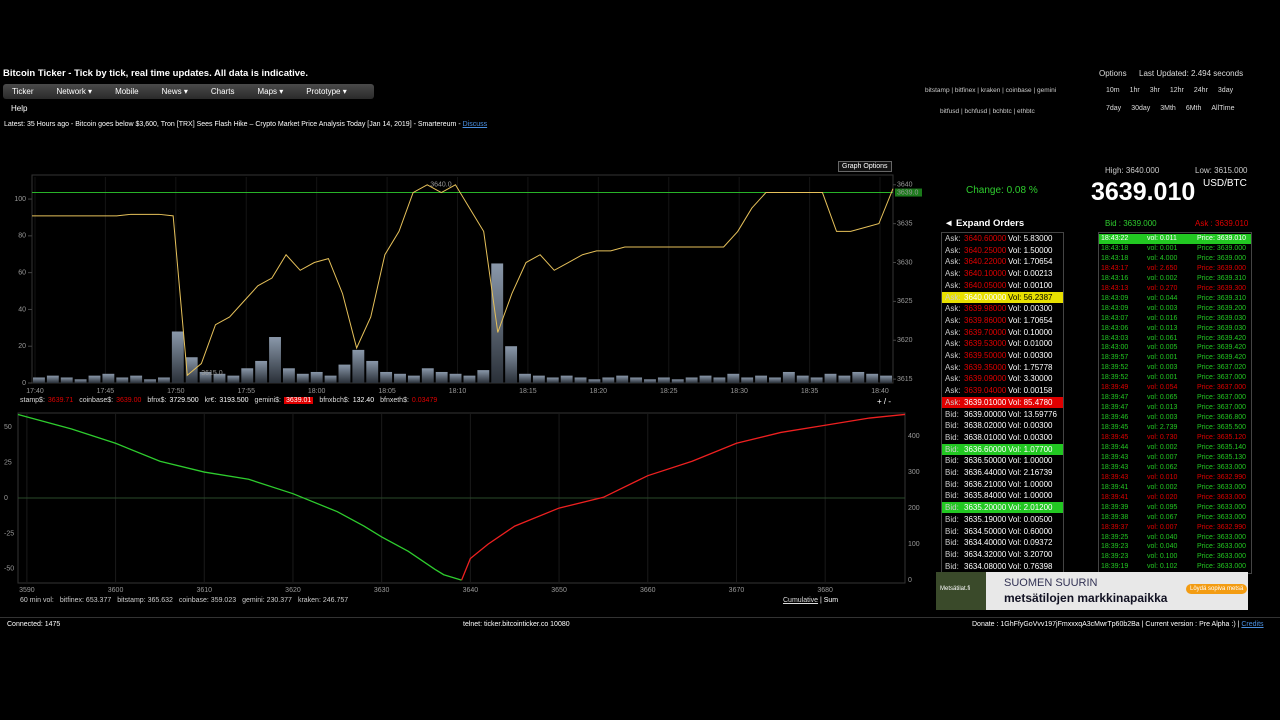 The height and width of the screenshot is (720, 1280). What do you see at coordinates (1115, 238) in the screenshot?
I see `trade-time: 18:43:22` at bounding box center [1115, 238].